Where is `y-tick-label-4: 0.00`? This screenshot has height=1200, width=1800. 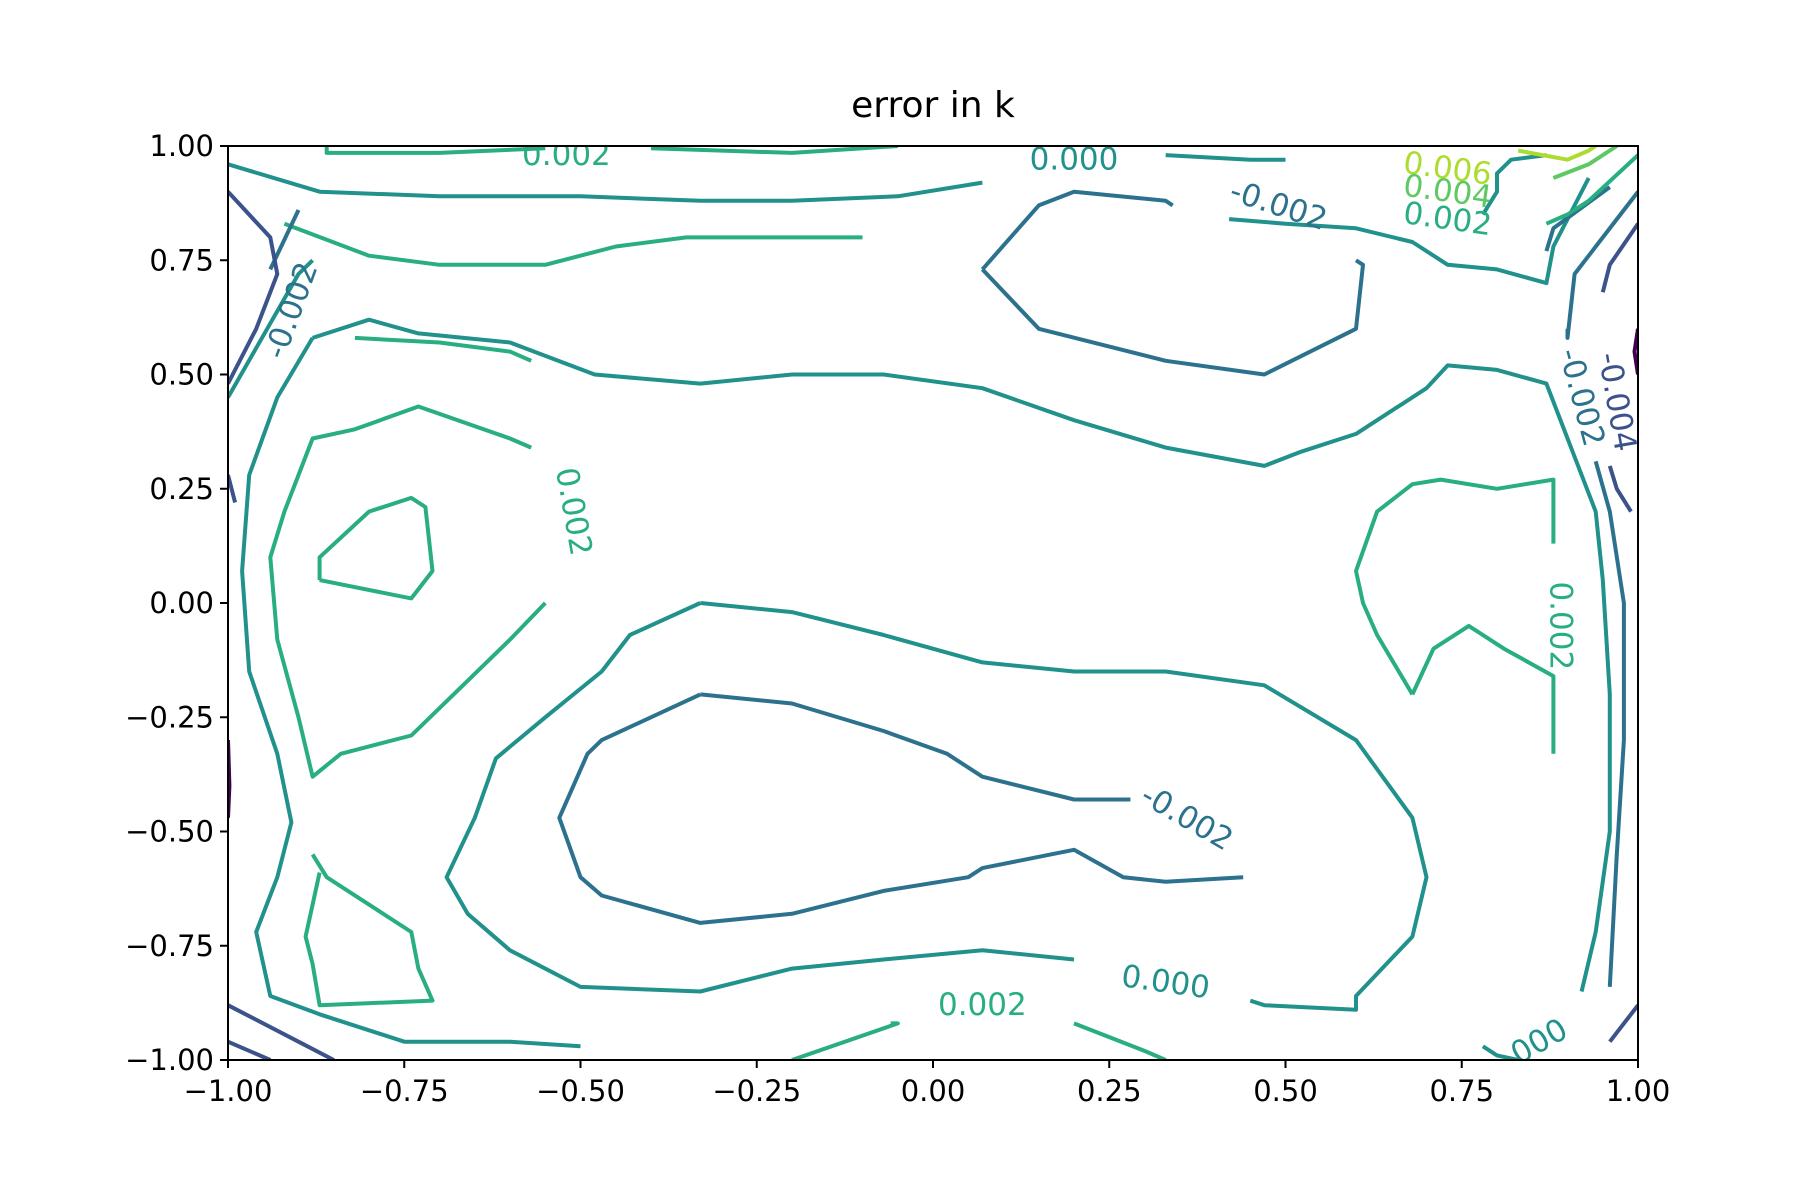
y-tick-label-4: 0.00 is located at coordinates (181, 603).